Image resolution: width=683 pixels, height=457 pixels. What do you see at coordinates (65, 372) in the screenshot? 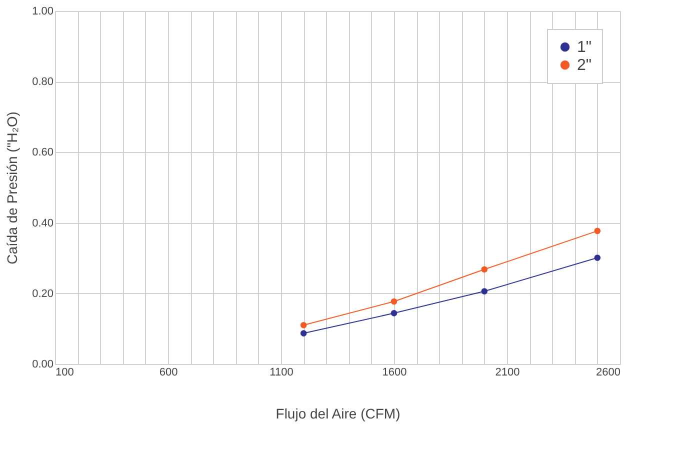
I see `x-tick-label: 100` at bounding box center [65, 372].